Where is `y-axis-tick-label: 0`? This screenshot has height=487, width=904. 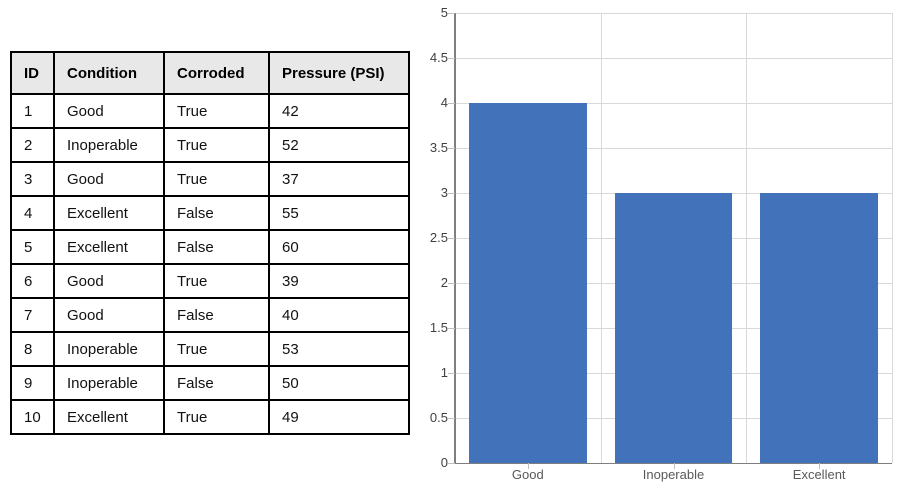
y-axis-tick-label: 0 is located at coordinates (444, 462).